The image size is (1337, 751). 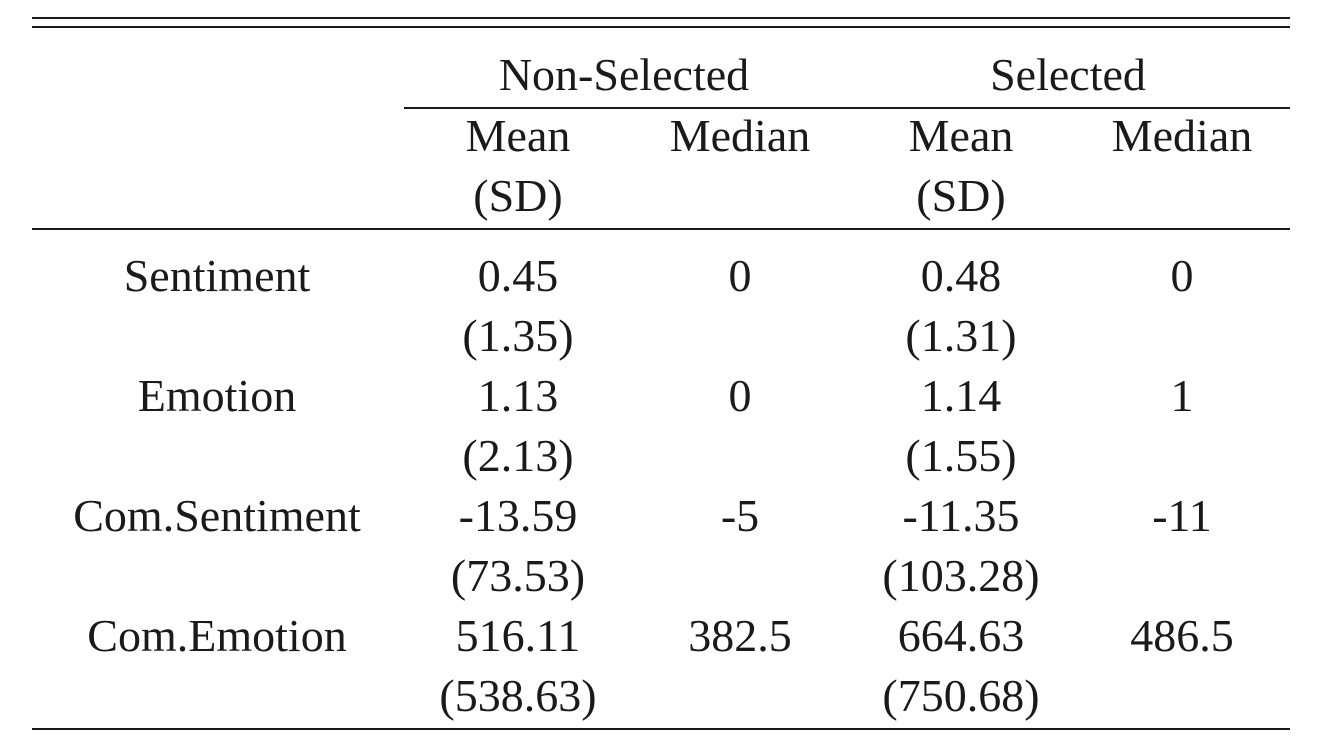 I want to click on table-cell: -11.35, so click(x=961, y=515).